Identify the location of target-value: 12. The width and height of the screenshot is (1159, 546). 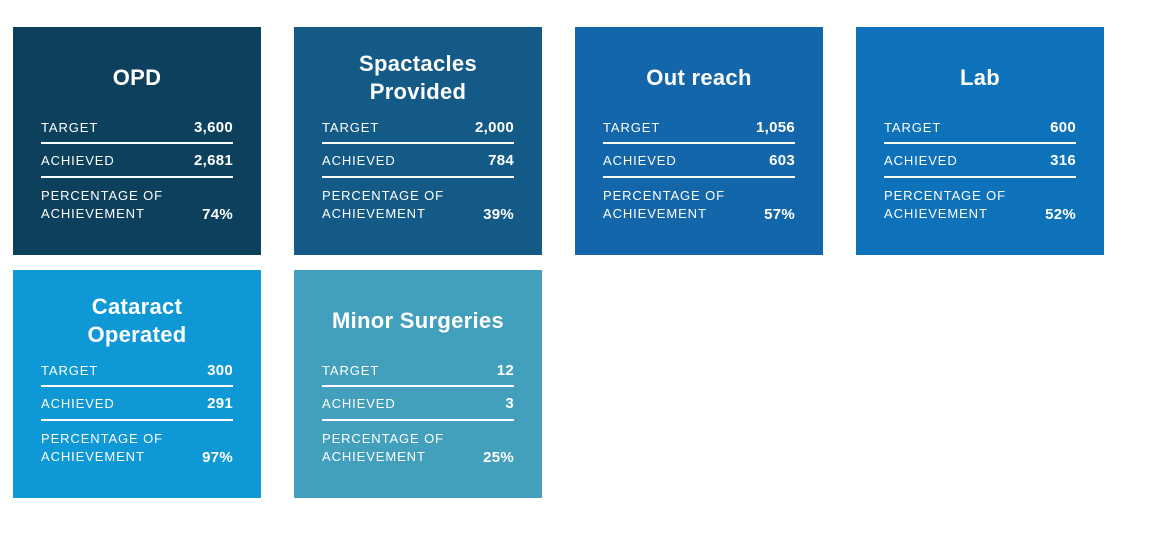
(505, 371).